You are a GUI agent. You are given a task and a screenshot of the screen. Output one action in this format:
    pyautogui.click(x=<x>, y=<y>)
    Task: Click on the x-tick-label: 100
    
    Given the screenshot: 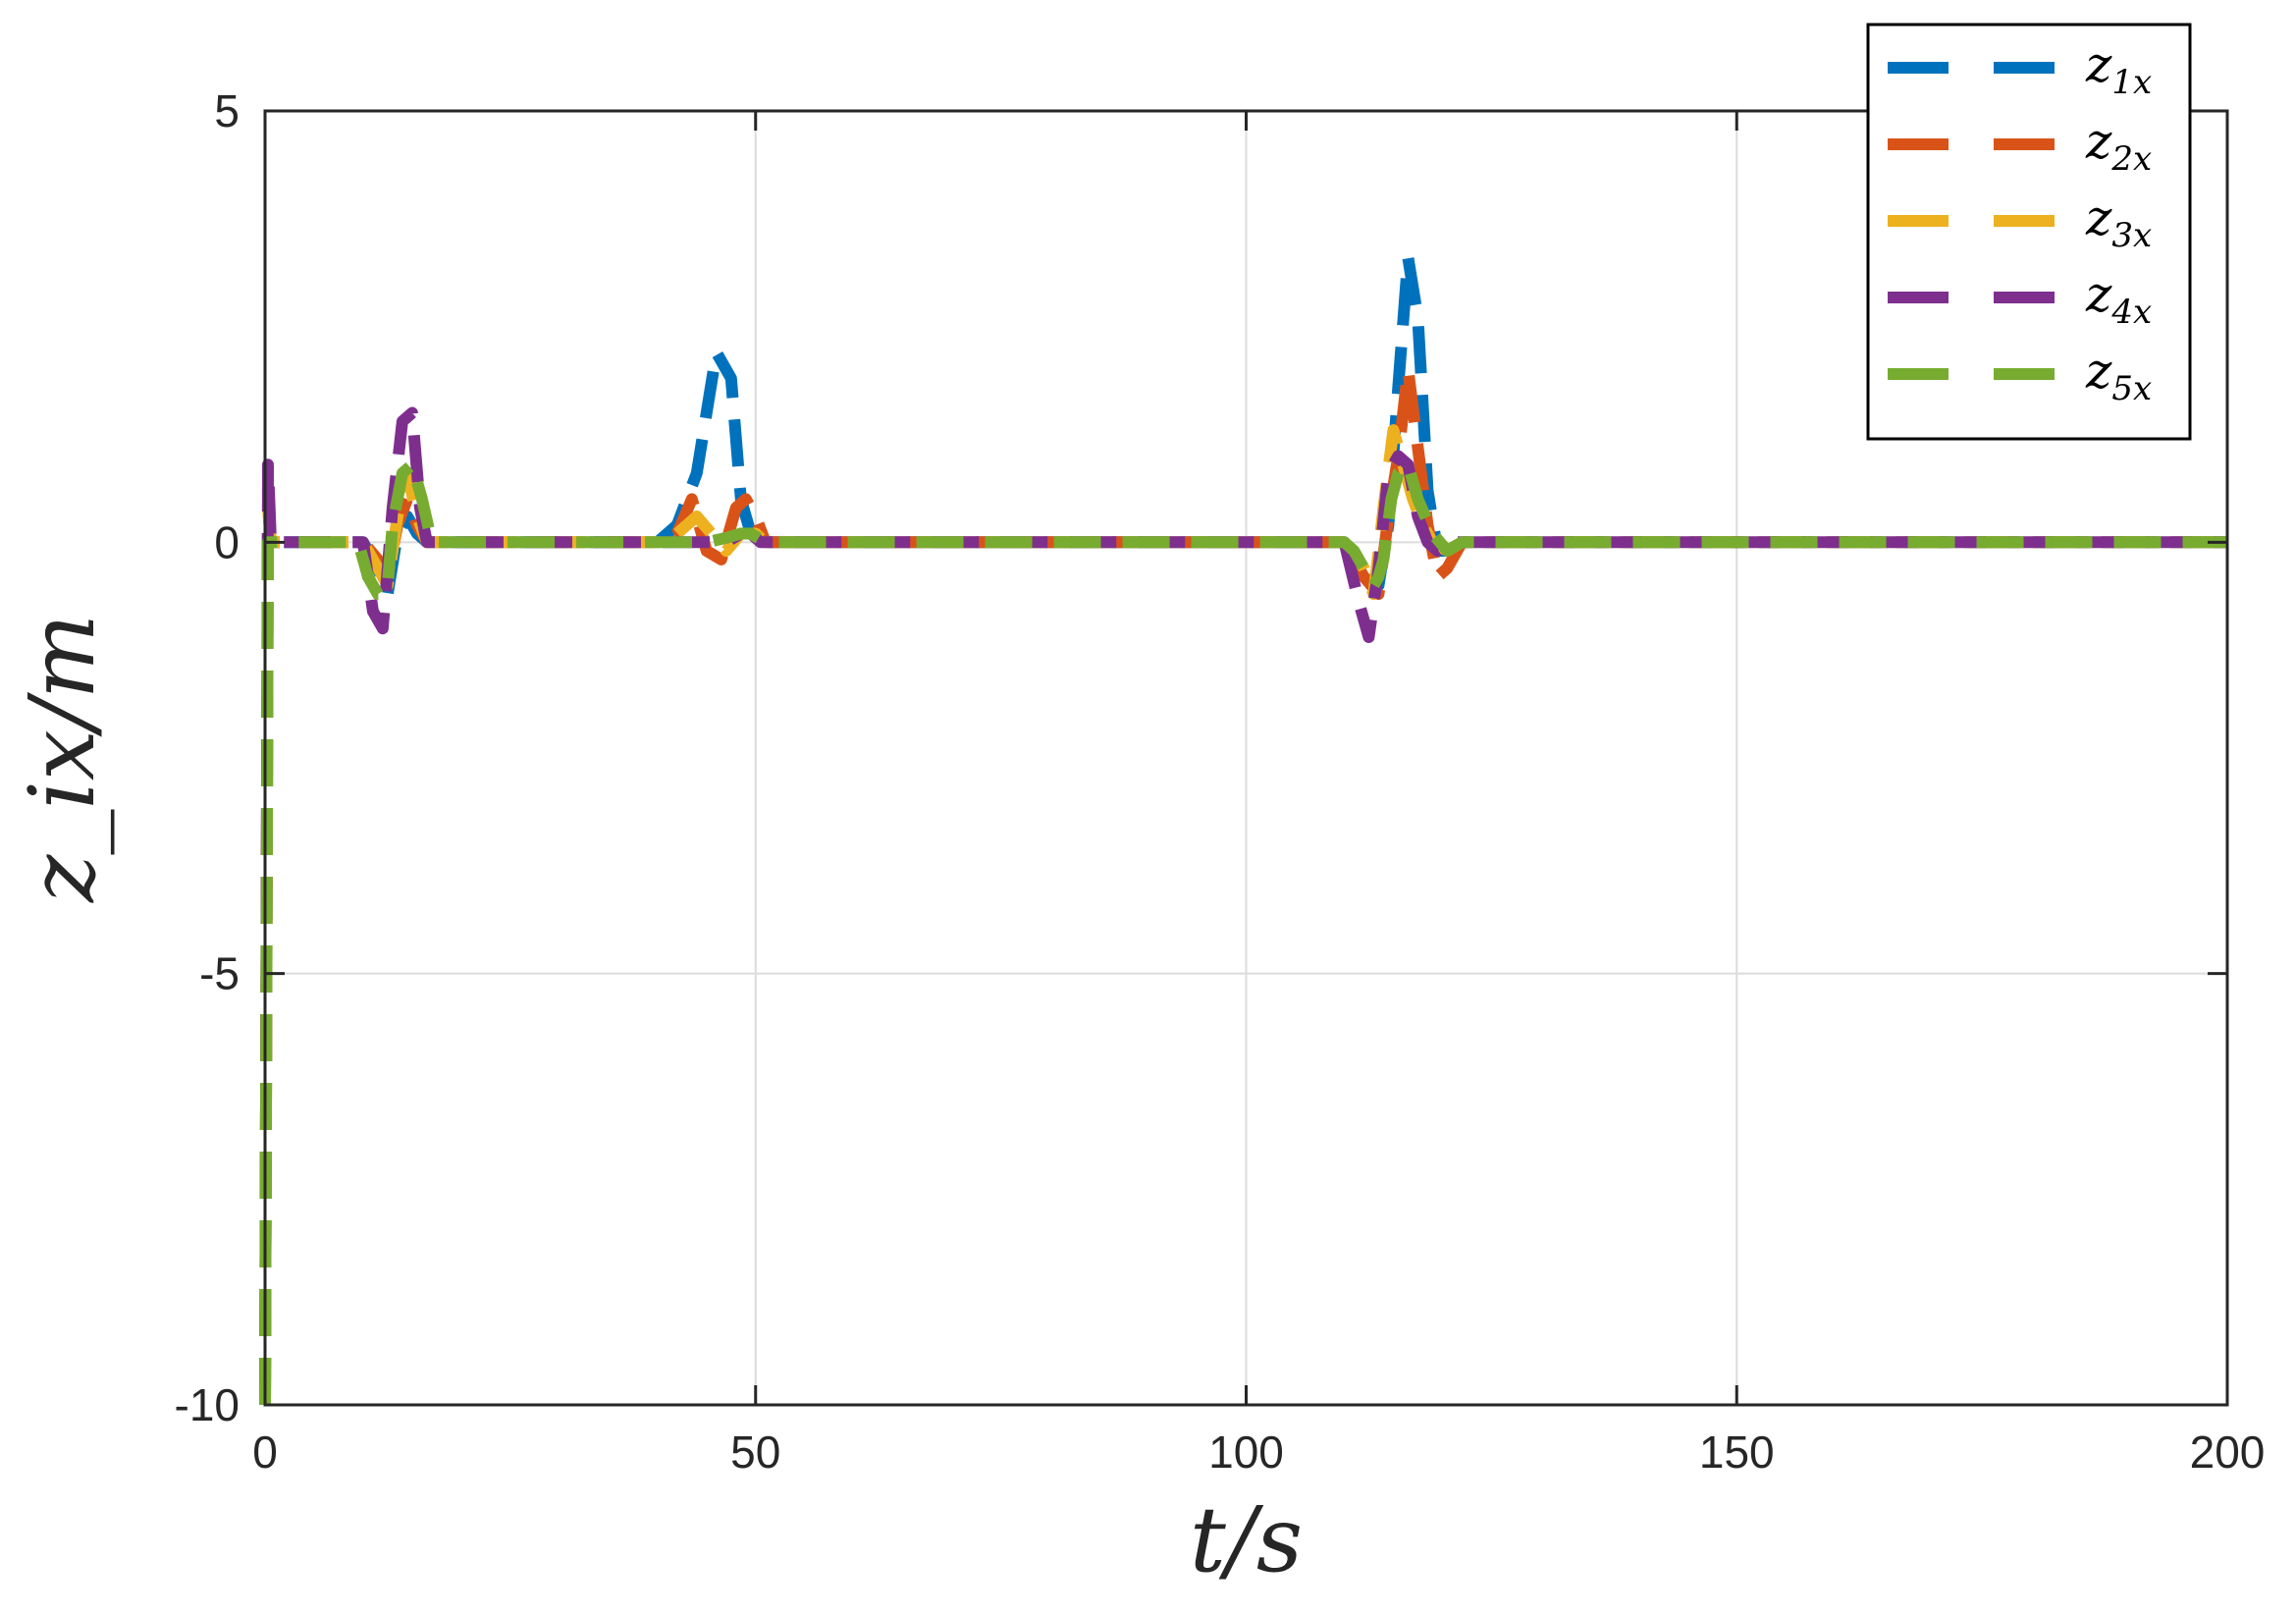 What is the action you would take?
    pyautogui.click(x=1246, y=1452)
    